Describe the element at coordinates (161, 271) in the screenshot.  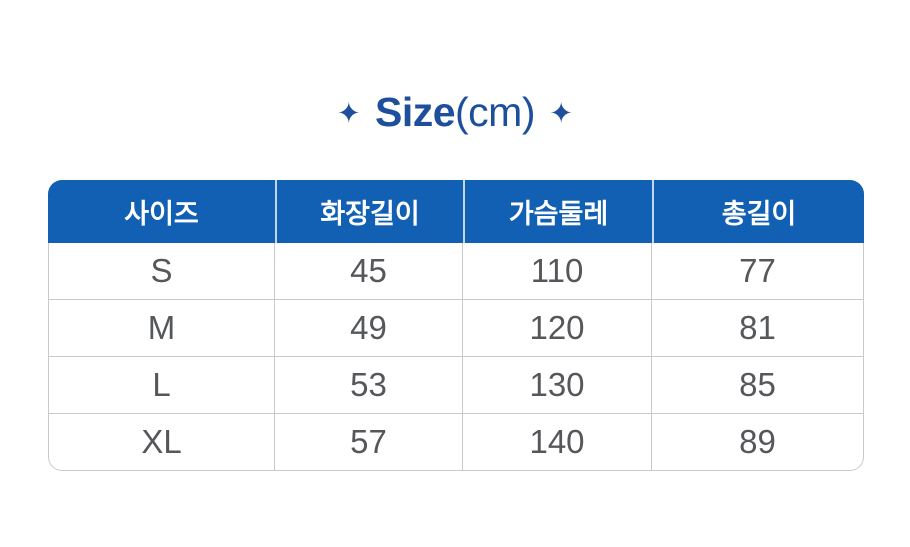
I see `cell-size-label: S` at that location.